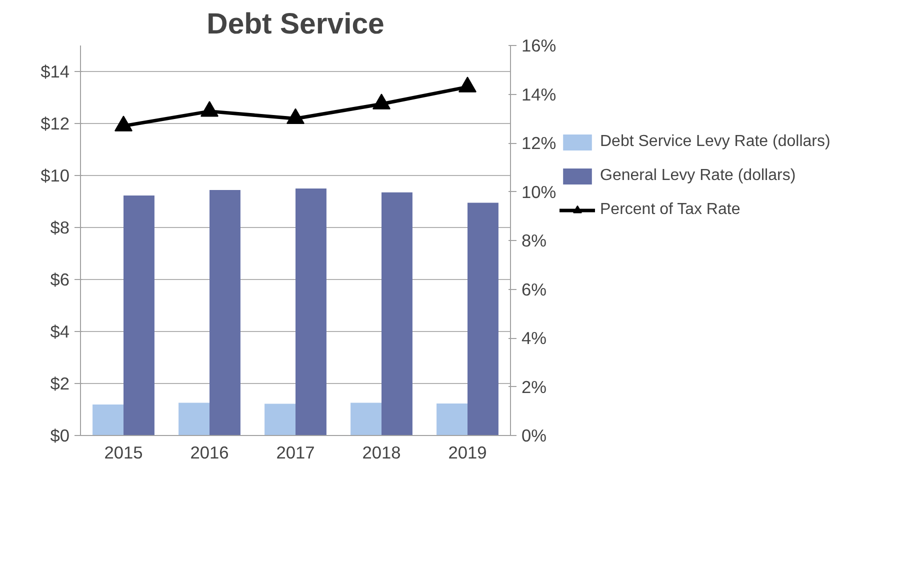 The height and width of the screenshot is (562, 923). What do you see at coordinates (55, 176) in the screenshot?
I see `y-tick-label: $10` at bounding box center [55, 176].